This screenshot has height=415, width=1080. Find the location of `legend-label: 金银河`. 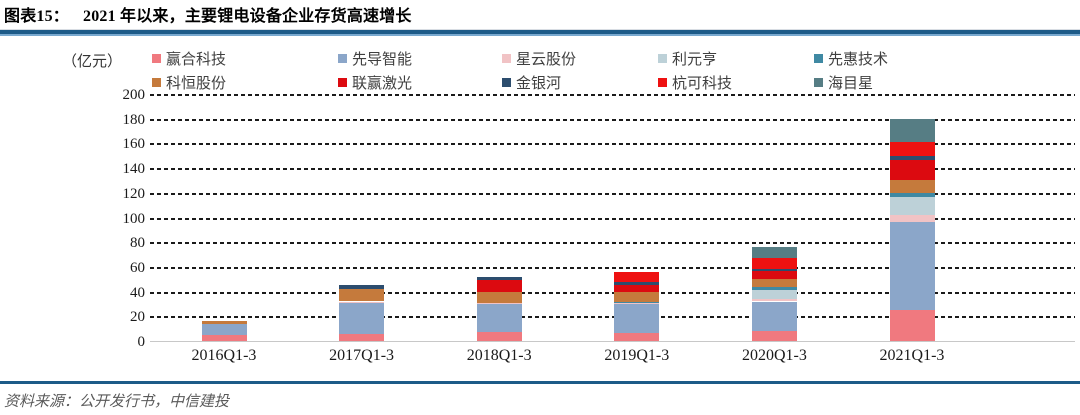

legend-label: 金银河 is located at coordinates (539, 84).